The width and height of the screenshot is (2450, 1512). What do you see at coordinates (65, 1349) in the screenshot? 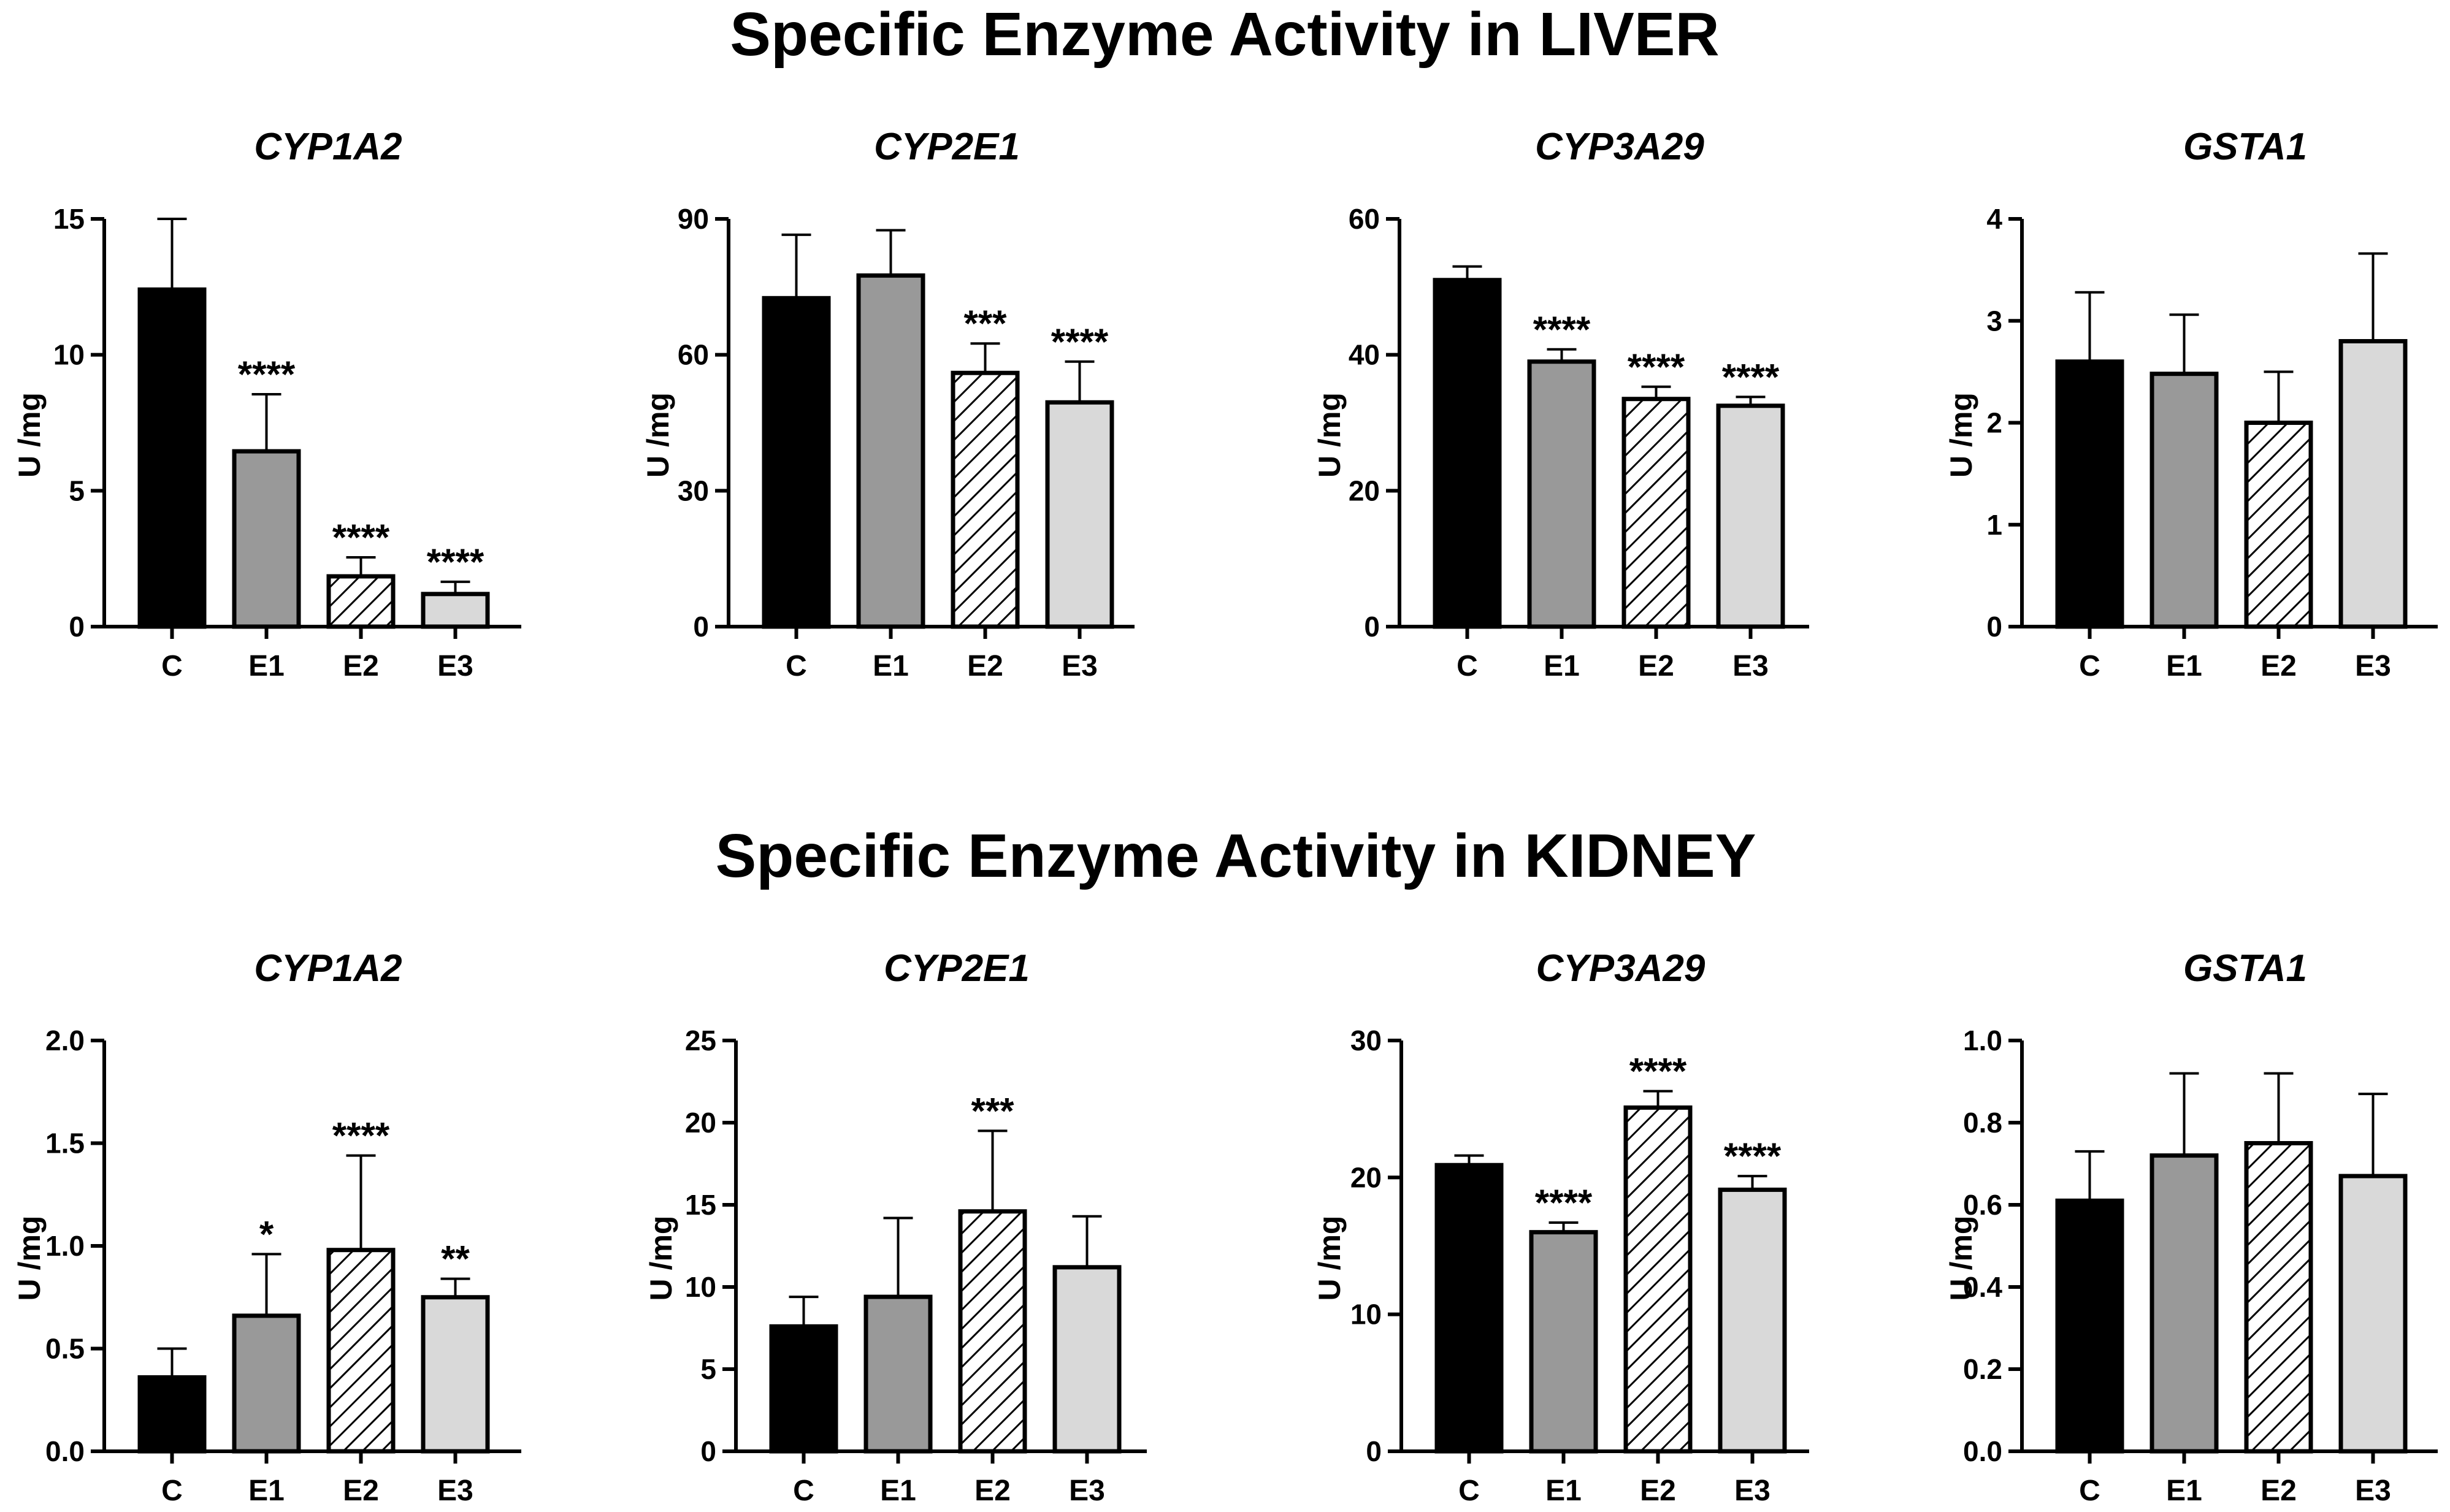
I see `y-tick-label: 0.5` at bounding box center [65, 1349].